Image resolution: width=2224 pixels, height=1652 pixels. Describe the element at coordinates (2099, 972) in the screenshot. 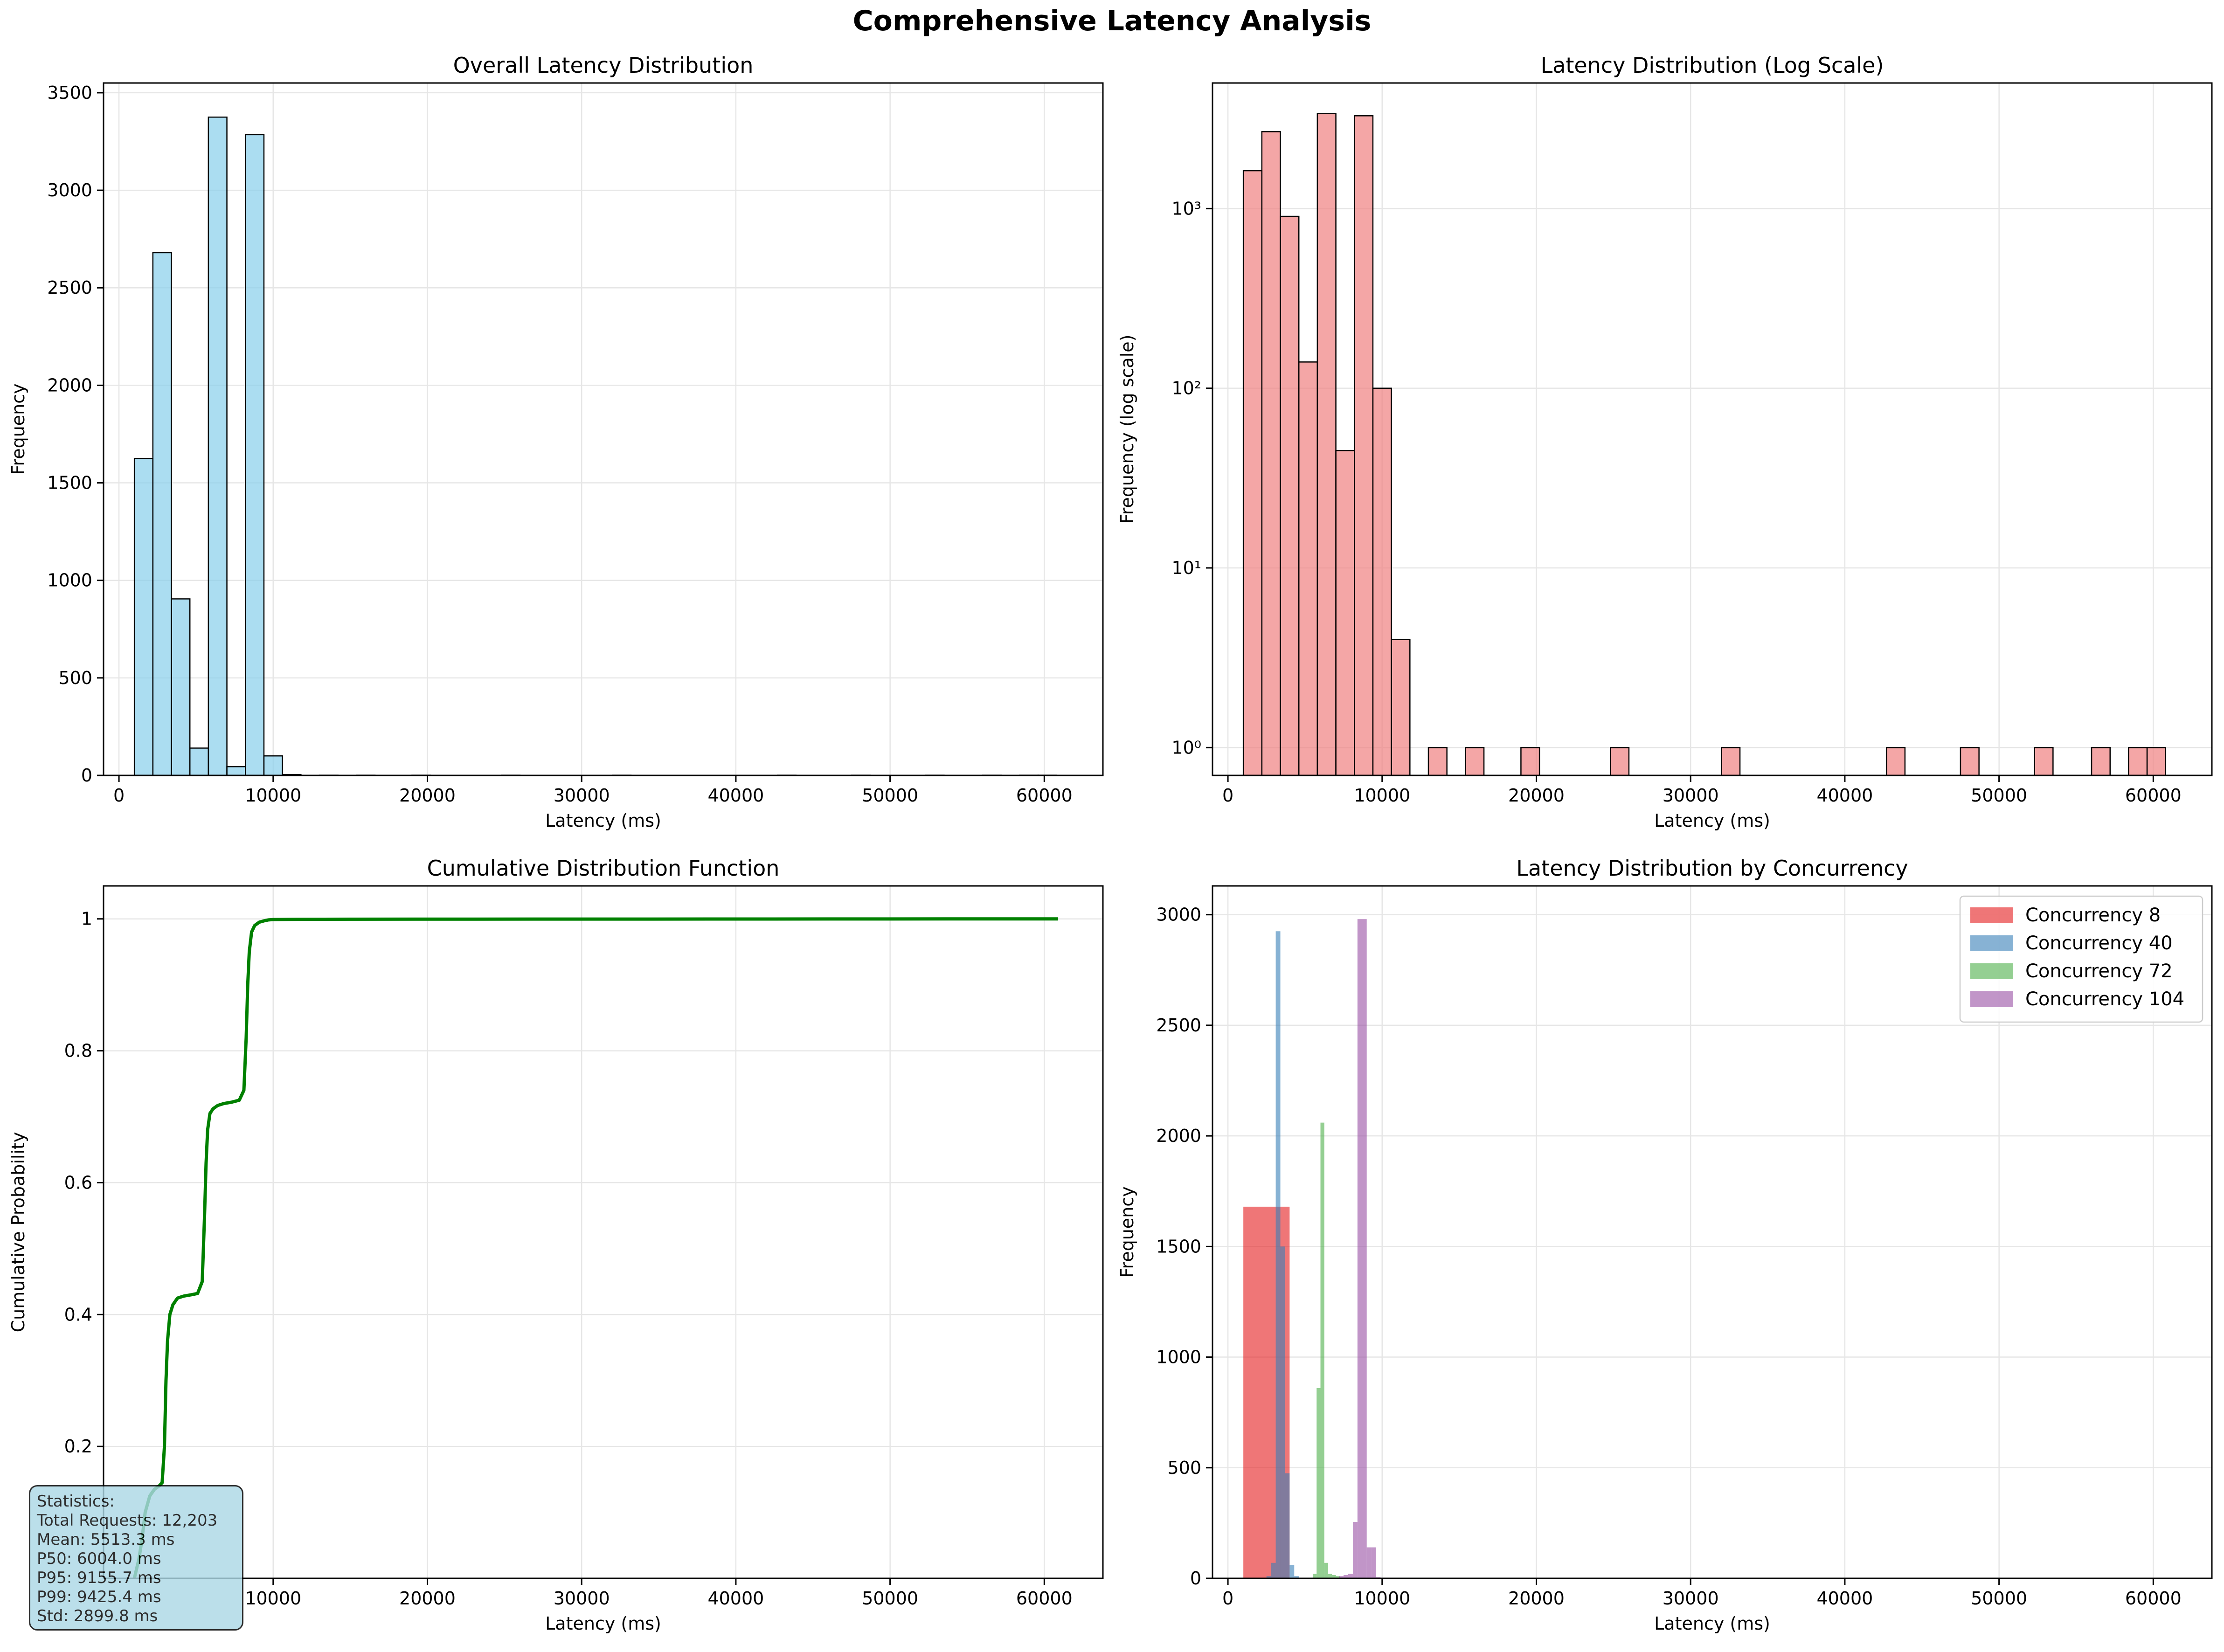

I see `legend-label: Concurrency 72` at that location.